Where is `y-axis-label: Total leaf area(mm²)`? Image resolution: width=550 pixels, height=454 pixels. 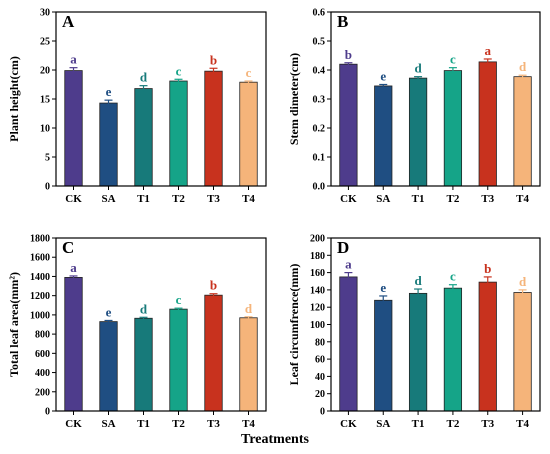
y-axis-label: Total leaf area(mm²) is located at coordinates (14, 324).